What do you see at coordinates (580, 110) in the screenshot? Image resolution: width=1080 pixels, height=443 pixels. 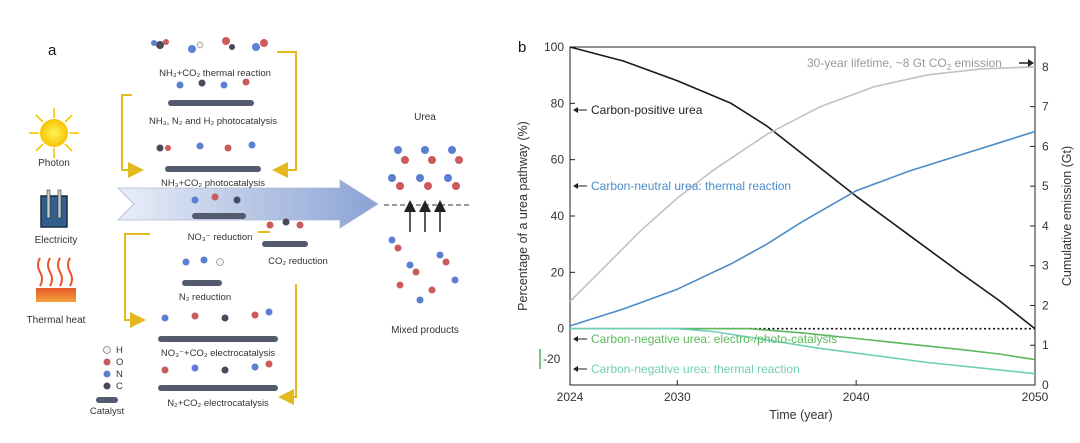 I see `carbon-positive-arrow` at bounding box center [580, 110].